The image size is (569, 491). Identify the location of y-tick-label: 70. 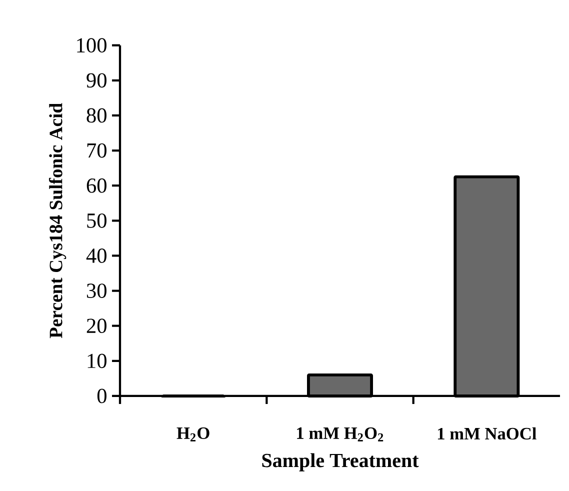
(96, 150).